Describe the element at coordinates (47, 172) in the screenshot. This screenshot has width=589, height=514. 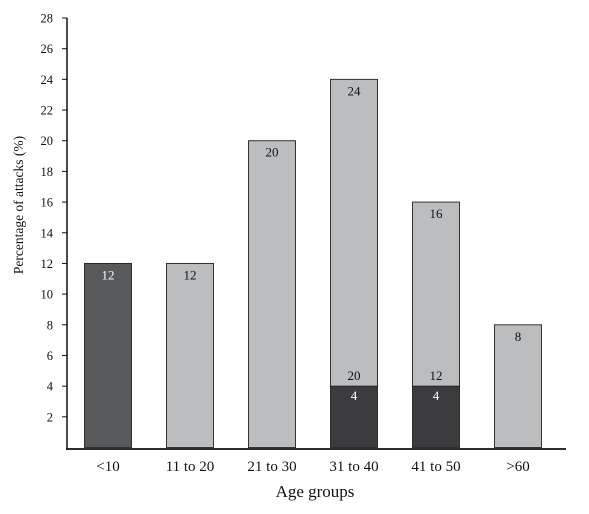
I see `y-tick-label: 18` at that location.